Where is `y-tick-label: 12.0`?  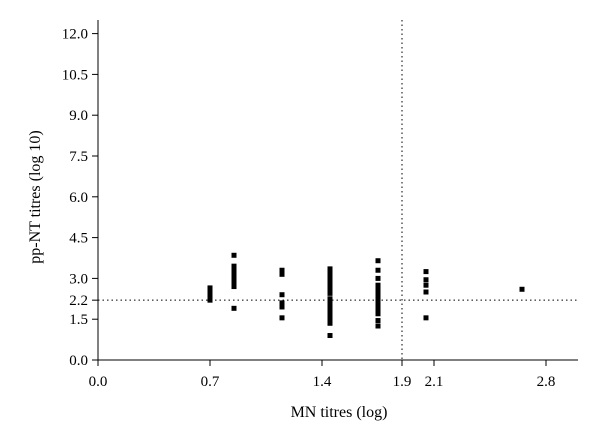
y-tick-label: 12.0 is located at coordinates (75, 35).